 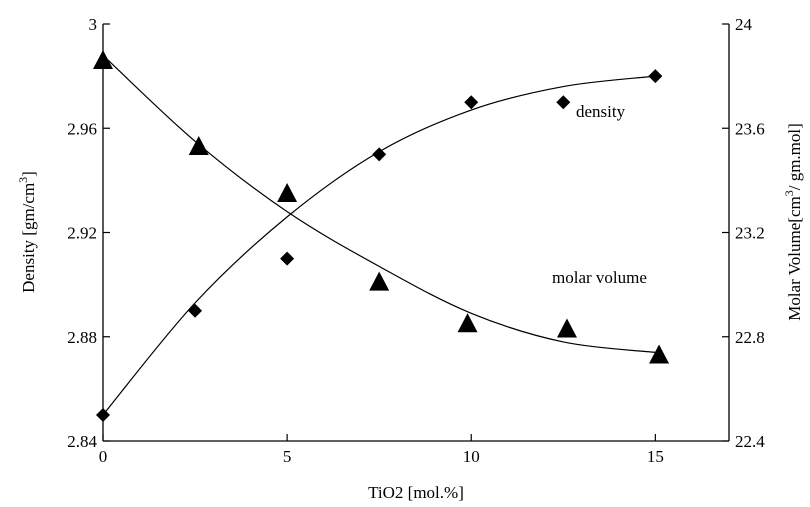 I want to click on right-y-axis-title-sup: 3, so click(x=789, y=193).